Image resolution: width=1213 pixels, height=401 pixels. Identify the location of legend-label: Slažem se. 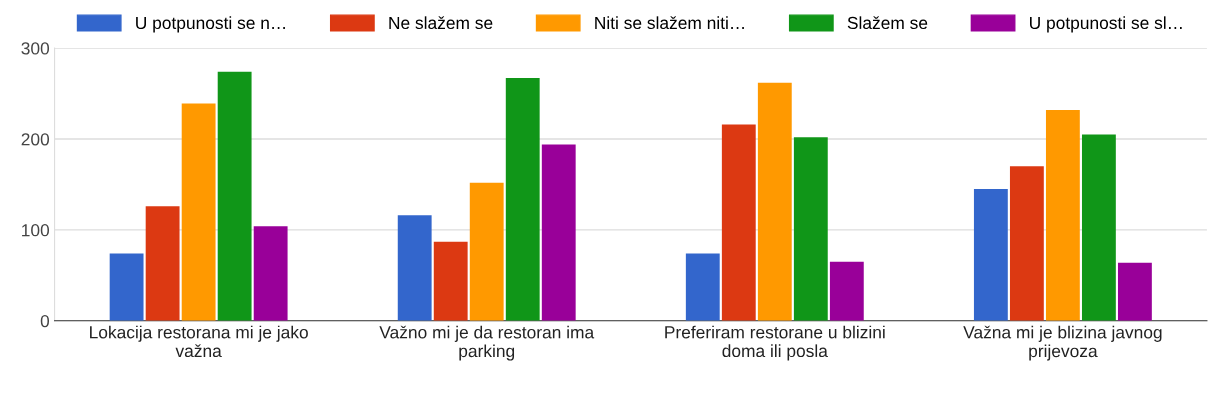
(887, 23).